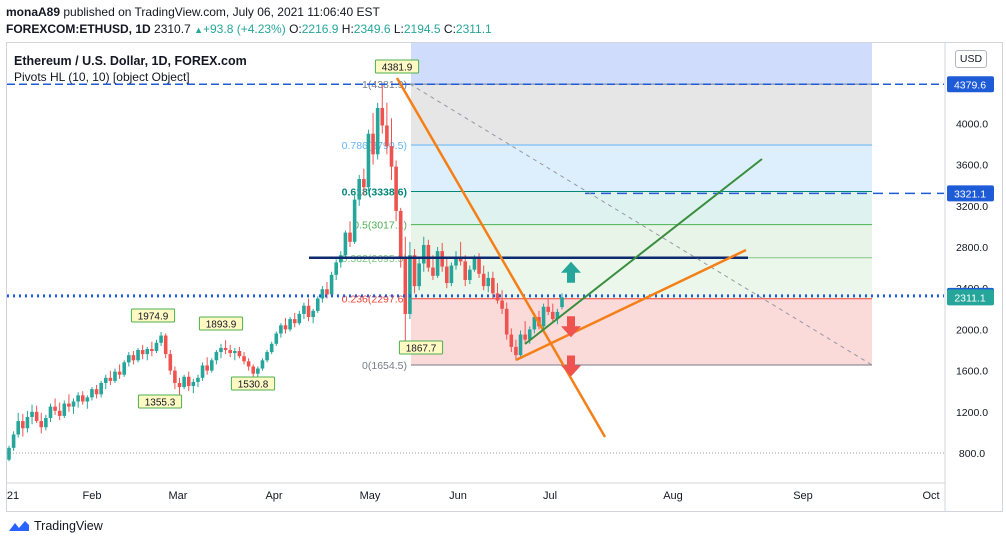 This screenshot has height=547, width=1006. What do you see at coordinates (33, 12) in the screenshot?
I see `publisher-username: monaA89` at bounding box center [33, 12].